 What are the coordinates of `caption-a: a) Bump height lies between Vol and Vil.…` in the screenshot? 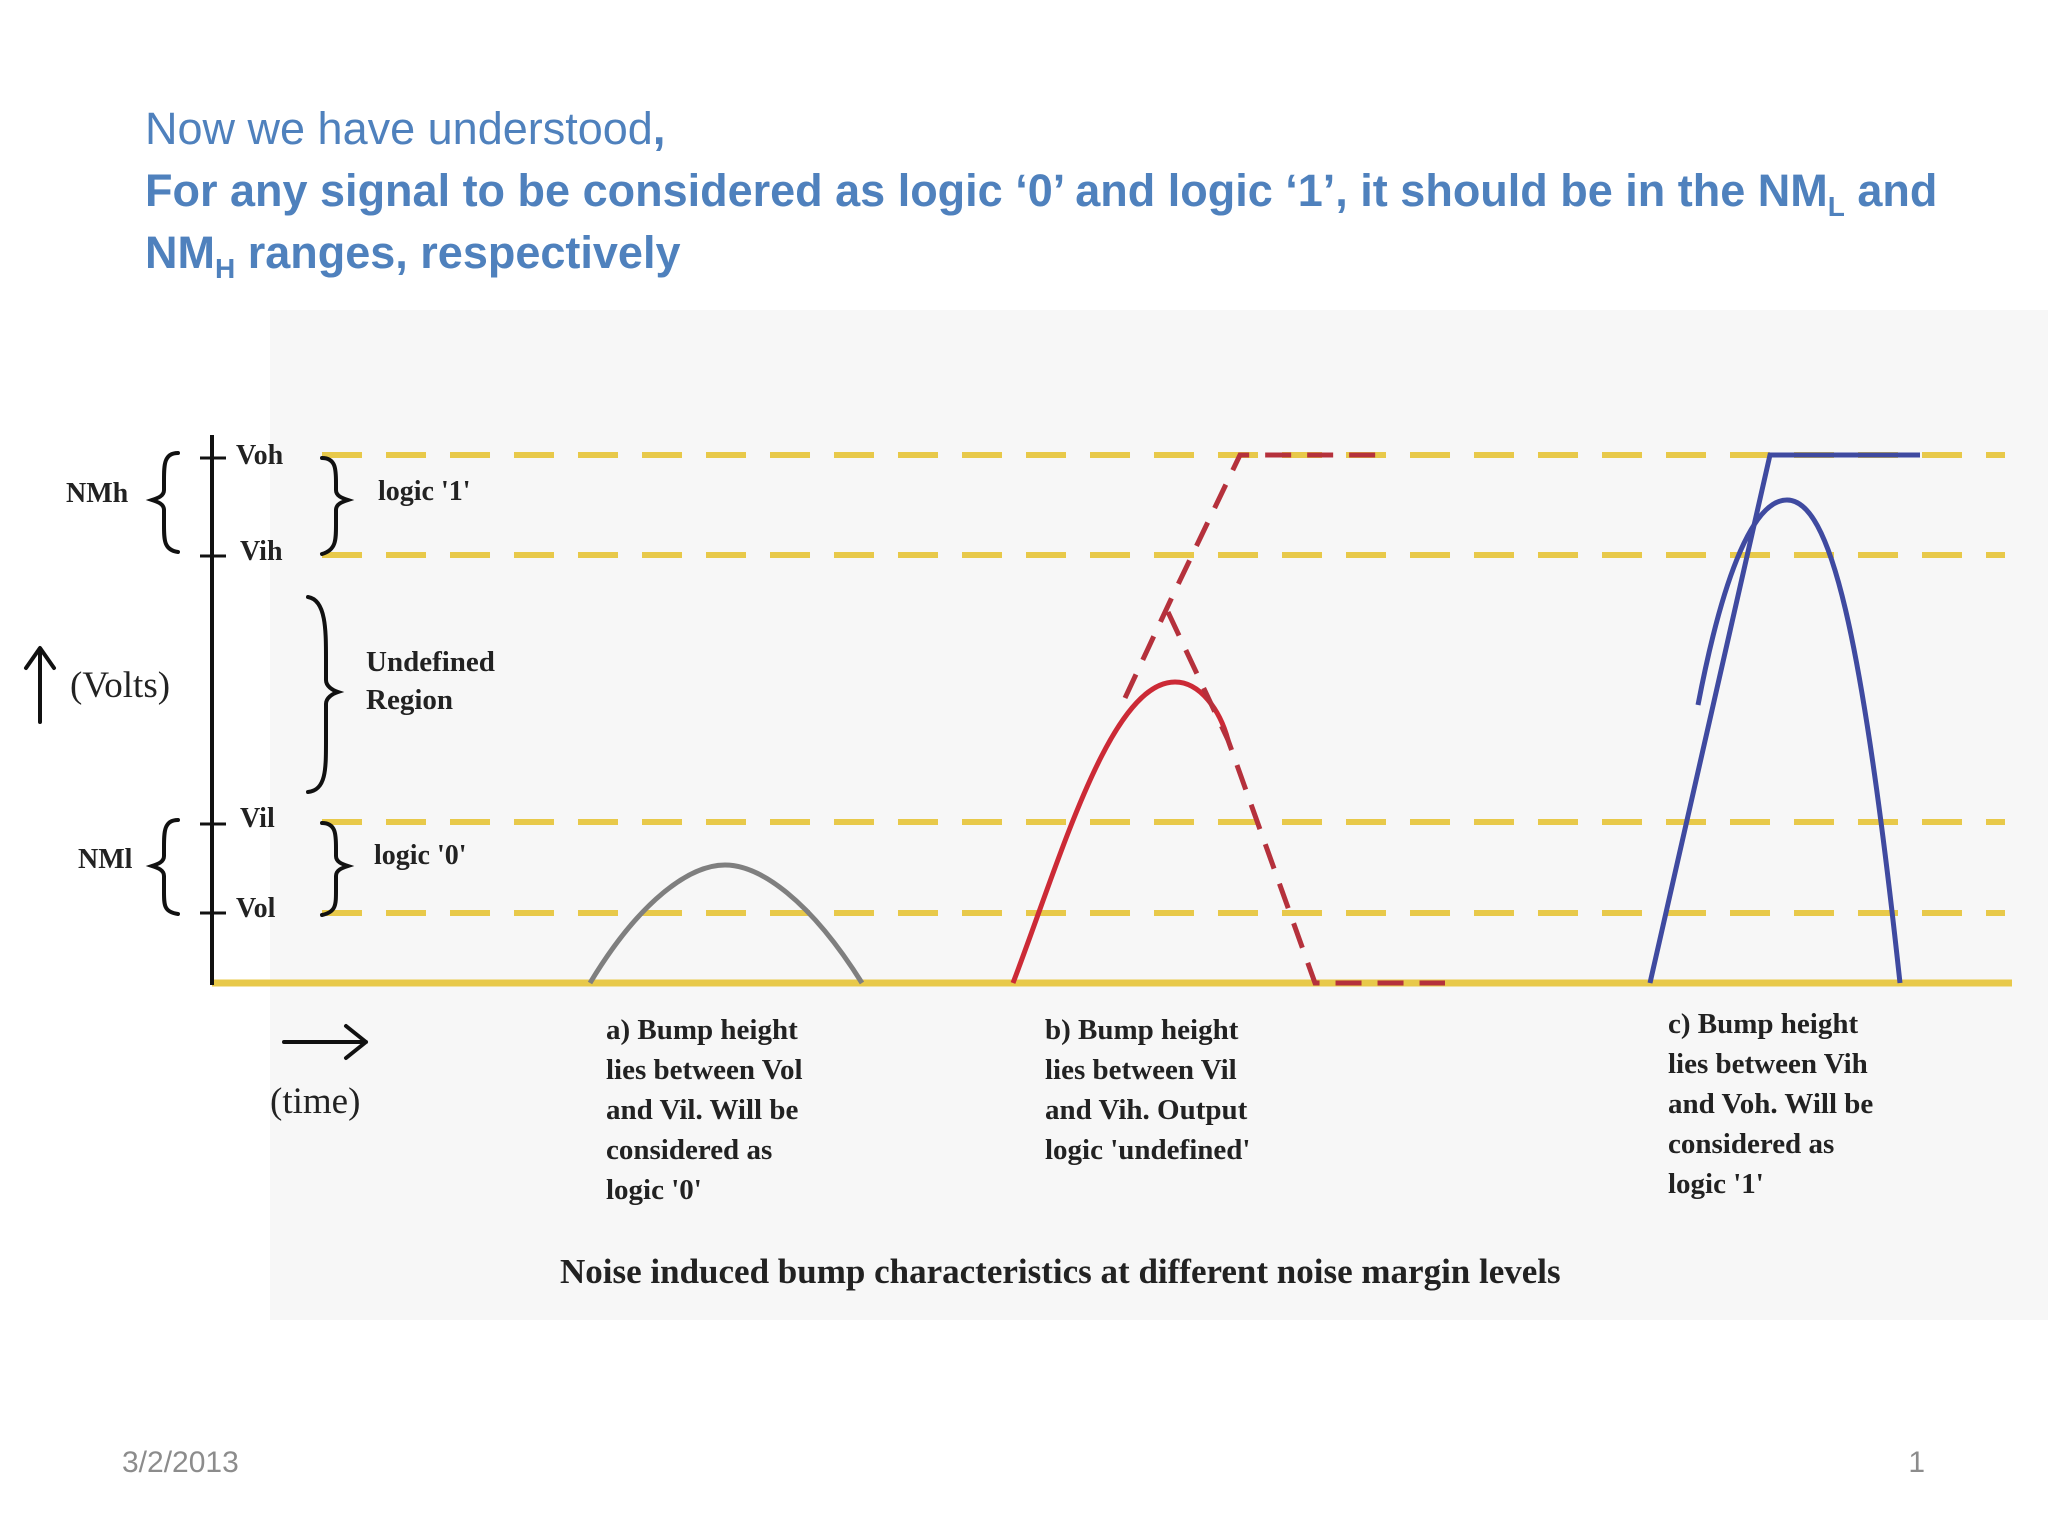 It's located at (704, 1110).